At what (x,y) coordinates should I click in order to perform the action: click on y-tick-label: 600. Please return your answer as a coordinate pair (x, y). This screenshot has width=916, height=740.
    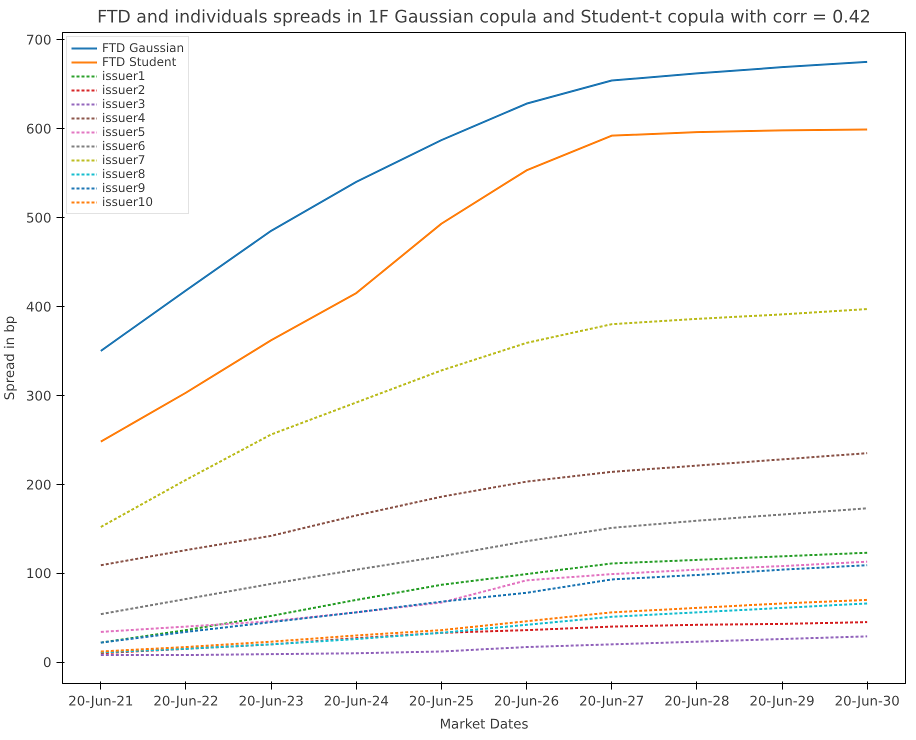
    Looking at the image, I should click on (39, 130).